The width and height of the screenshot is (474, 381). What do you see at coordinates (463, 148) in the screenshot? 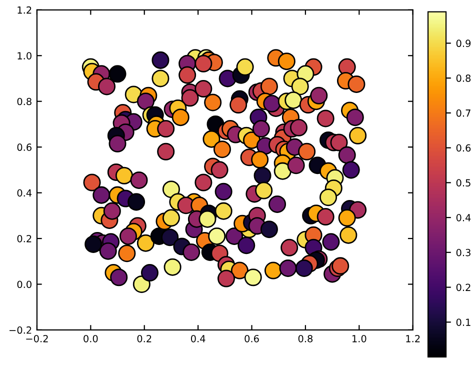
I see `color-bar-label: 0.6` at bounding box center [463, 148].